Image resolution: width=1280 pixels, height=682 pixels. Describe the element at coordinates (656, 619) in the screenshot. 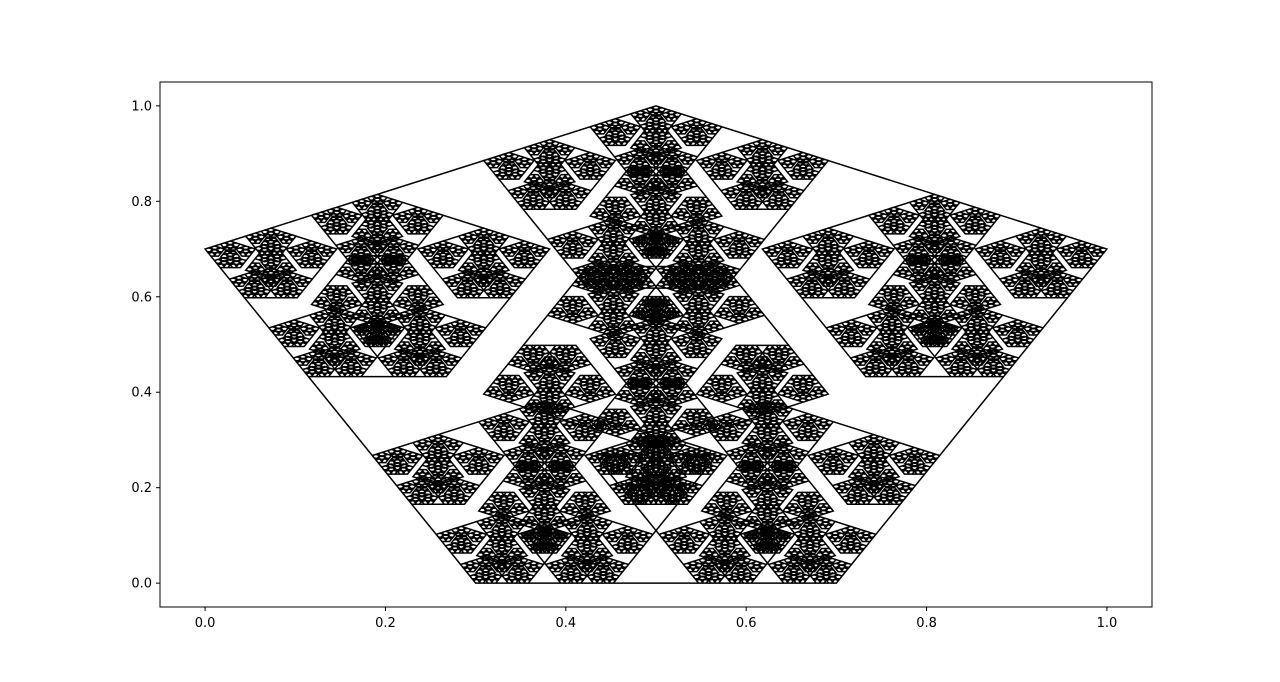

I see `x-axis: 0.0 0.2 0.4 0.6 0.8 1.0` at that location.